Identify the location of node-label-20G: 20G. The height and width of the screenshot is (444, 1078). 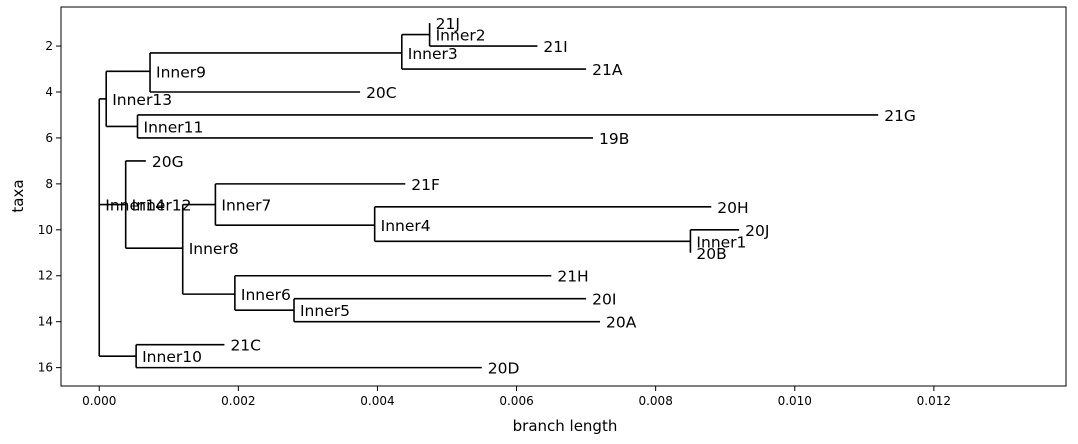
(168, 162).